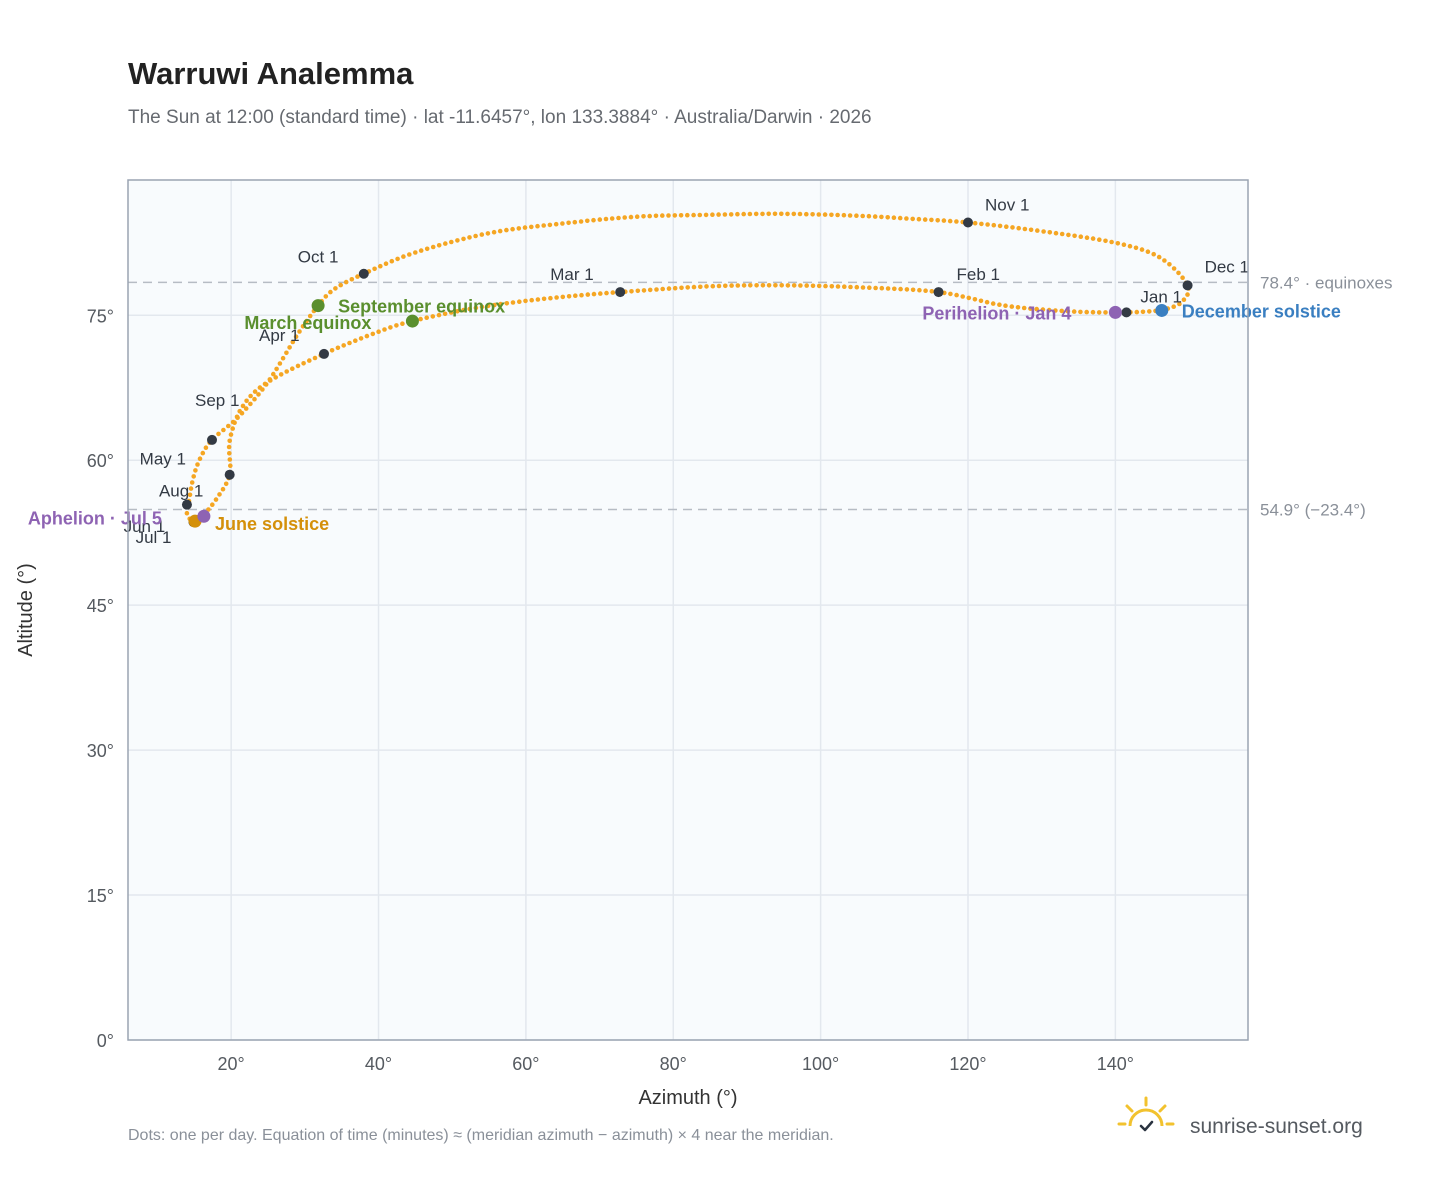  Describe the element at coordinates (378, 1064) in the screenshot. I see `x-tick-label: 40°` at that location.